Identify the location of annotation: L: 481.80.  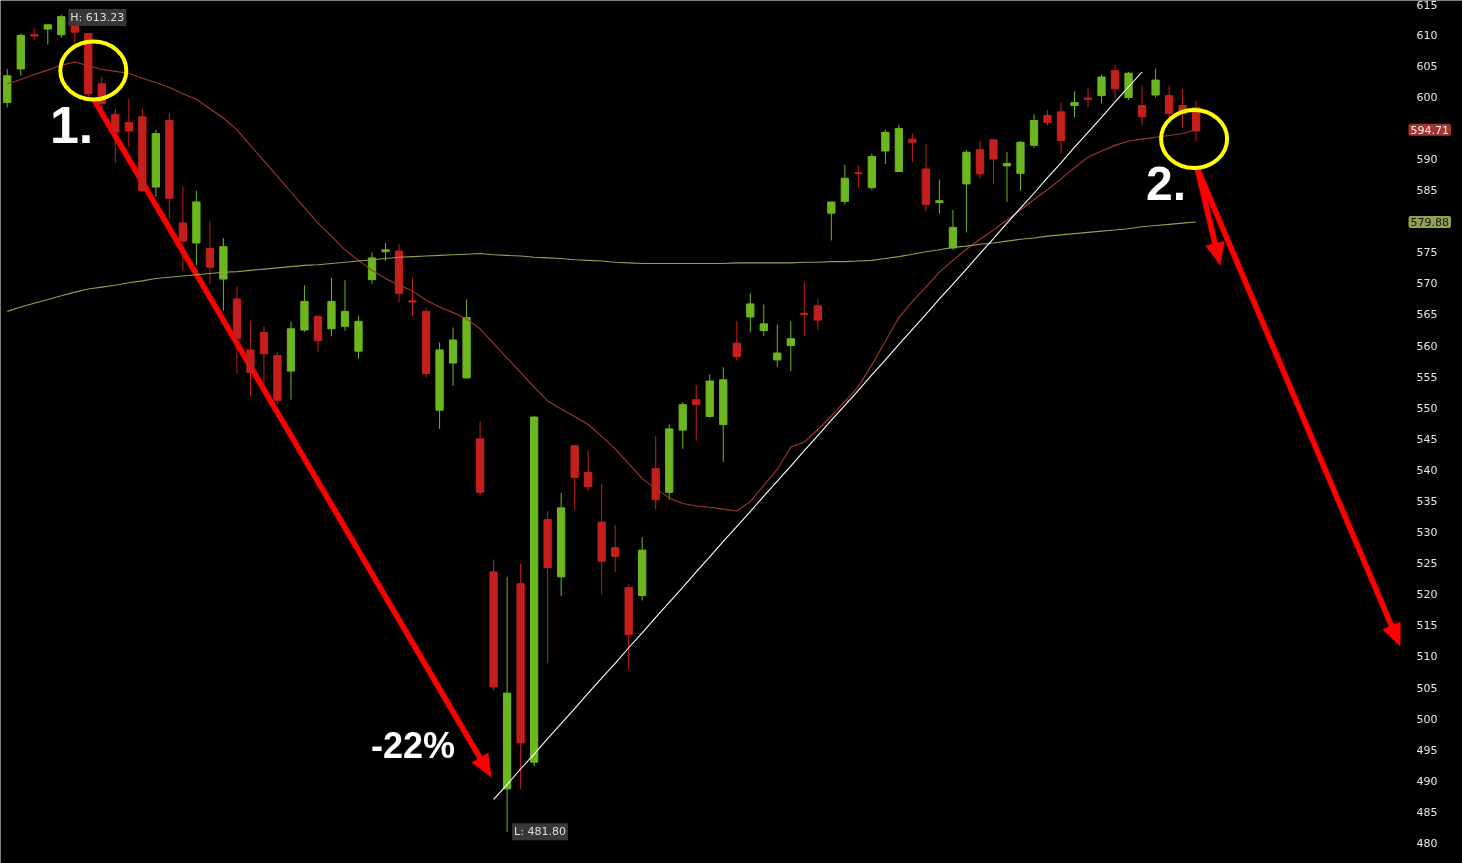
(540, 832).